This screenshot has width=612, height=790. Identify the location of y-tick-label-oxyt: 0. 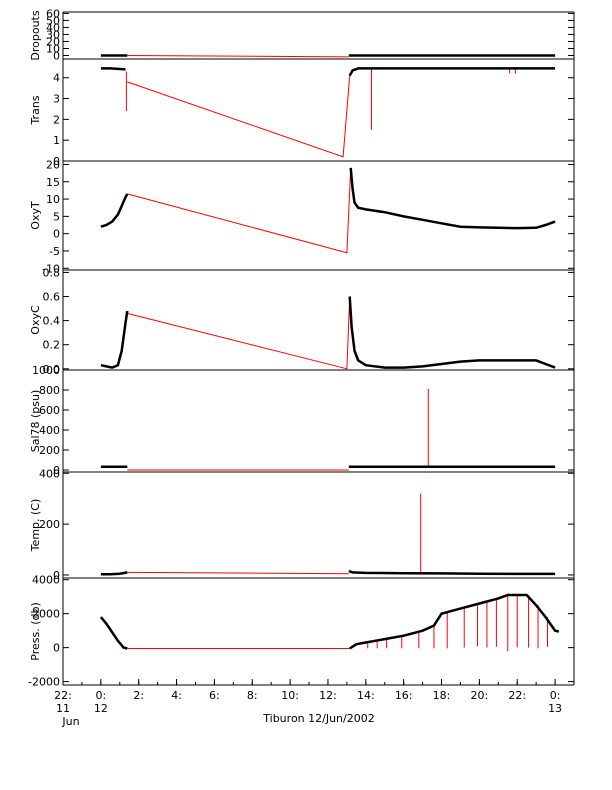
(56, 234).